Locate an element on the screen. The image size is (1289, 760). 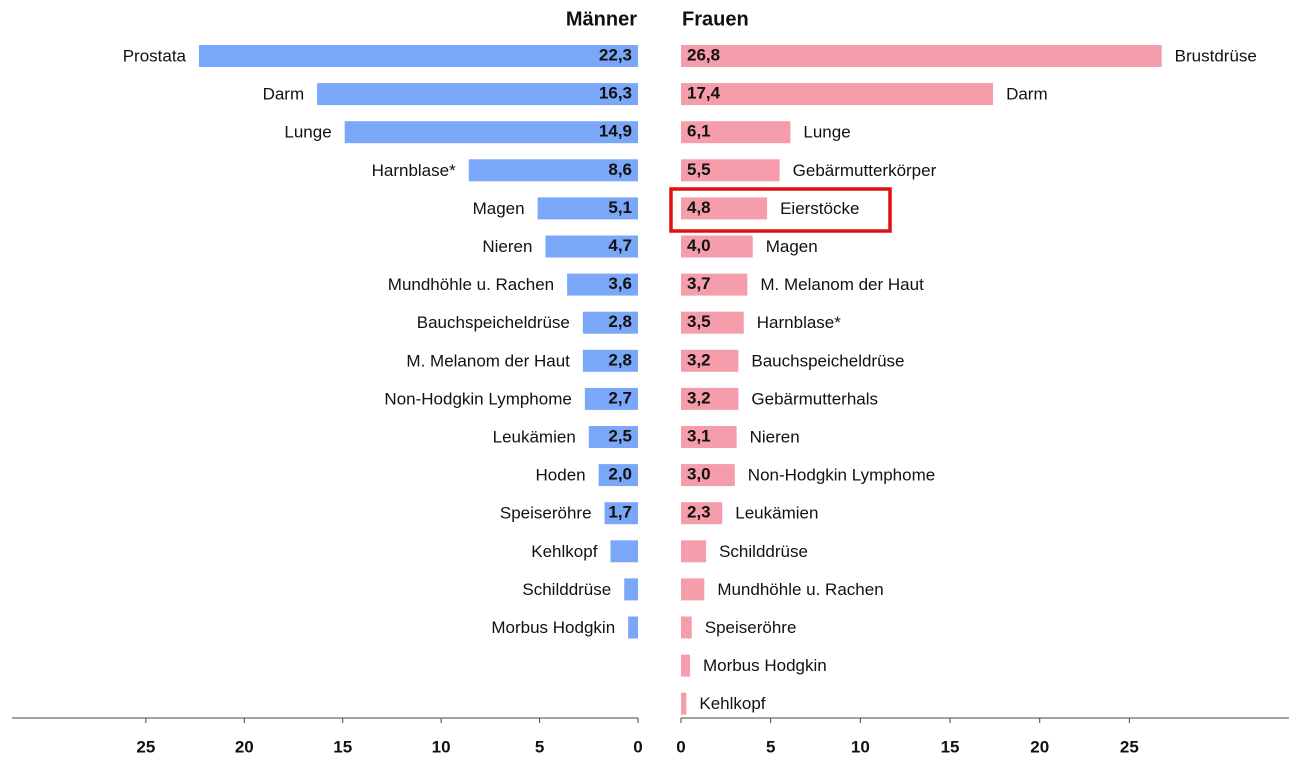
value-label: 17,4 is located at coordinates (704, 93).